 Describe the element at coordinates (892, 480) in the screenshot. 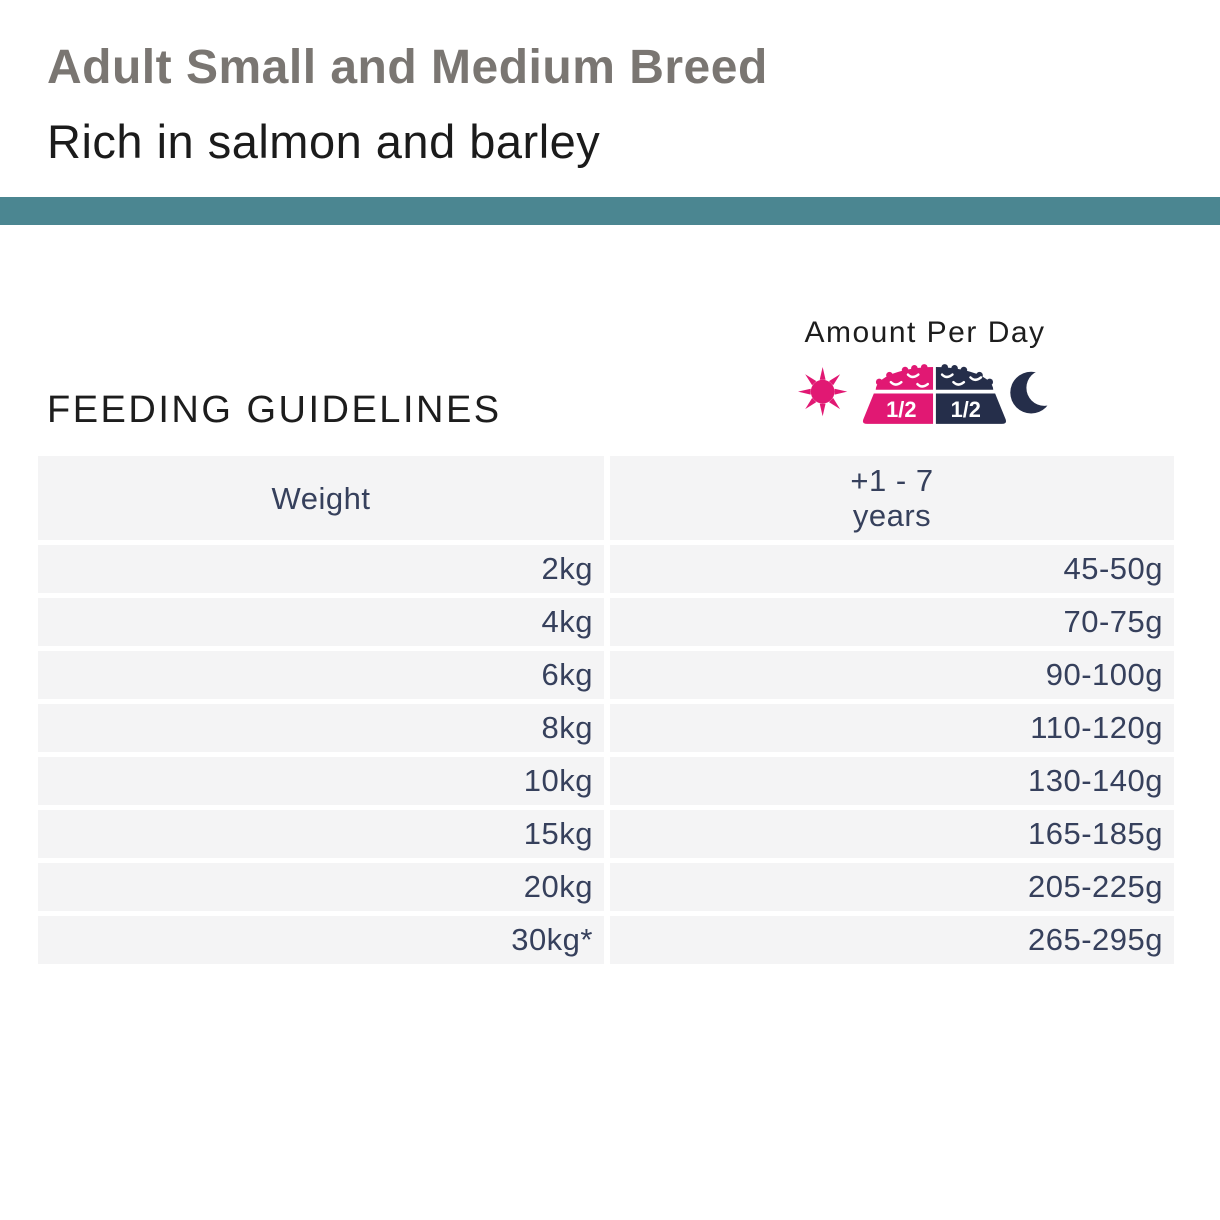

I see `age-header-line1: +1 - 7` at that location.